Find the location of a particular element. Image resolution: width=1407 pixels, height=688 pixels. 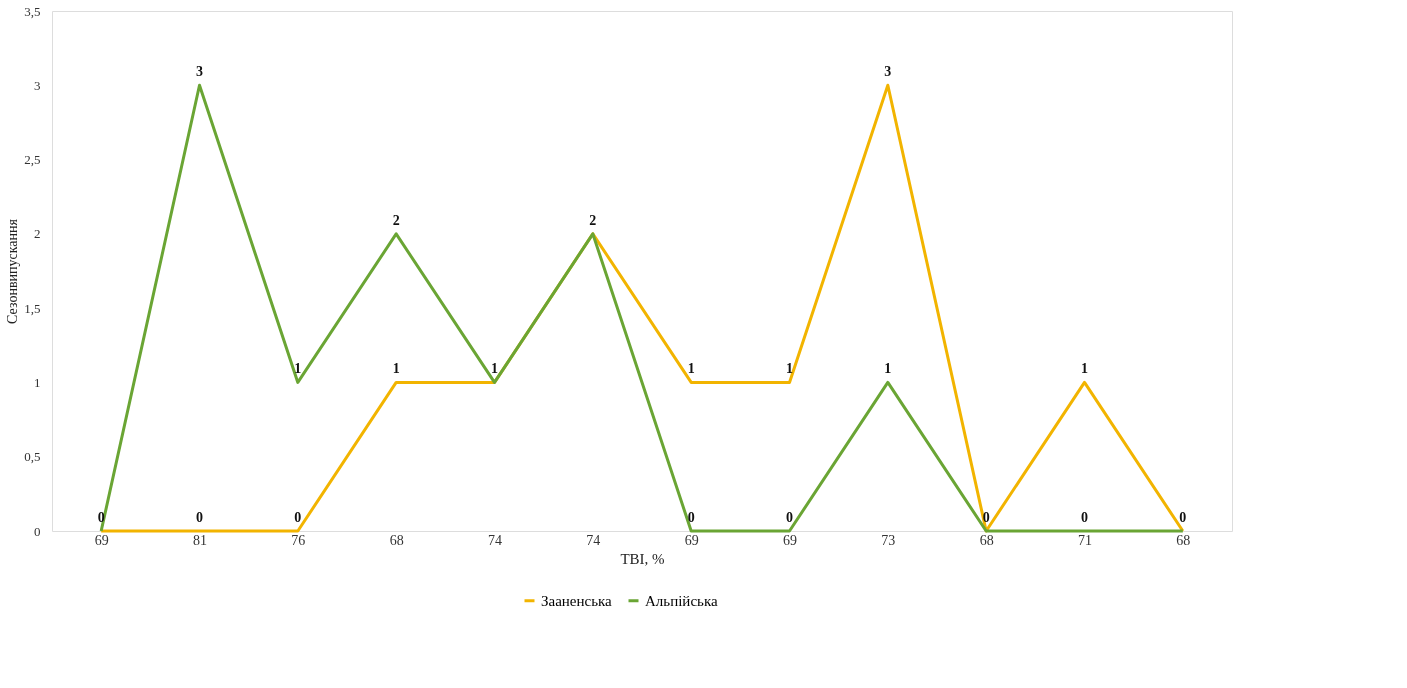

y-tick-label: 1 is located at coordinates (37, 382).